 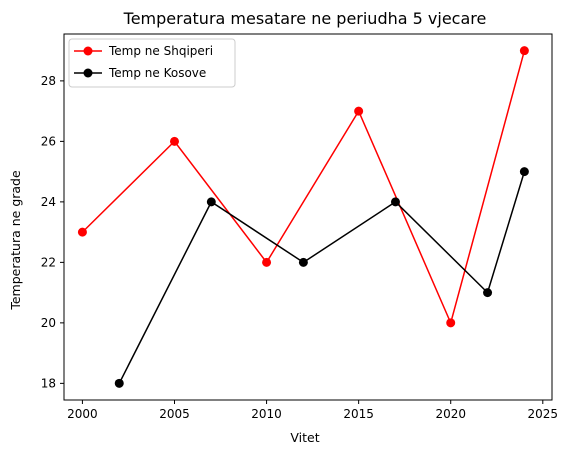 I want to click on legend-label: Temp ne Shqiperi, so click(x=160, y=51).